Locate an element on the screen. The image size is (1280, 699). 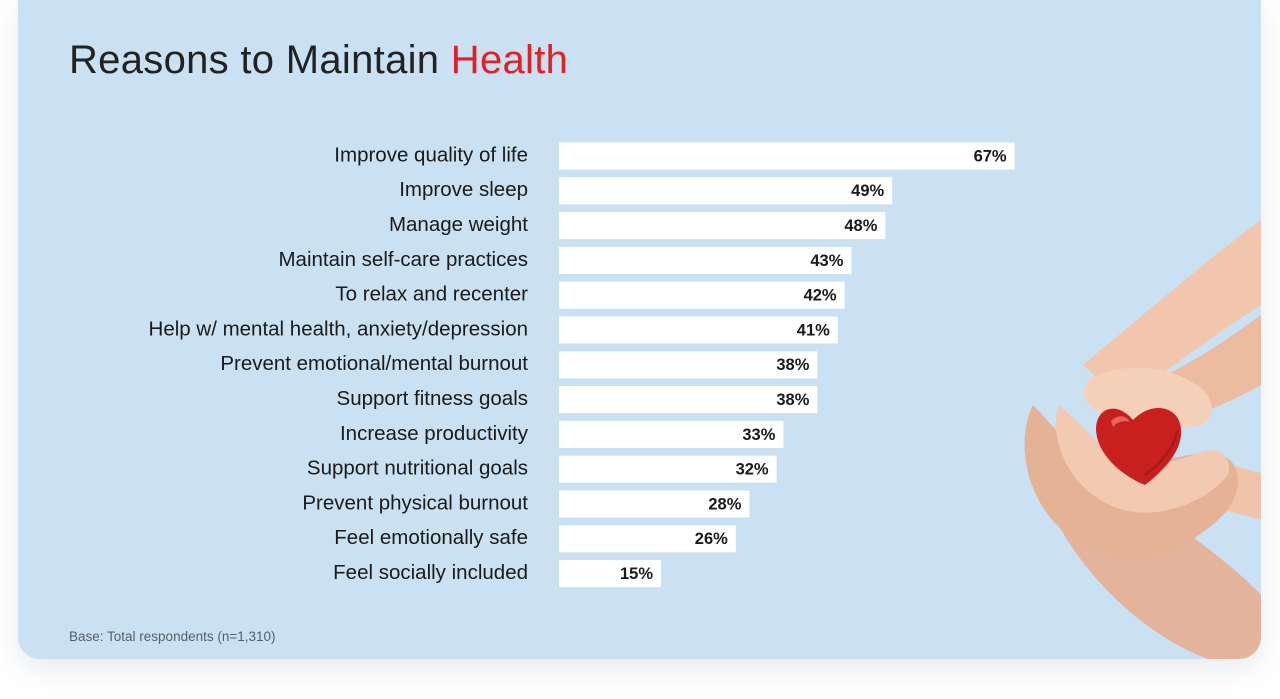
value-label: 48% is located at coordinates (860, 226).